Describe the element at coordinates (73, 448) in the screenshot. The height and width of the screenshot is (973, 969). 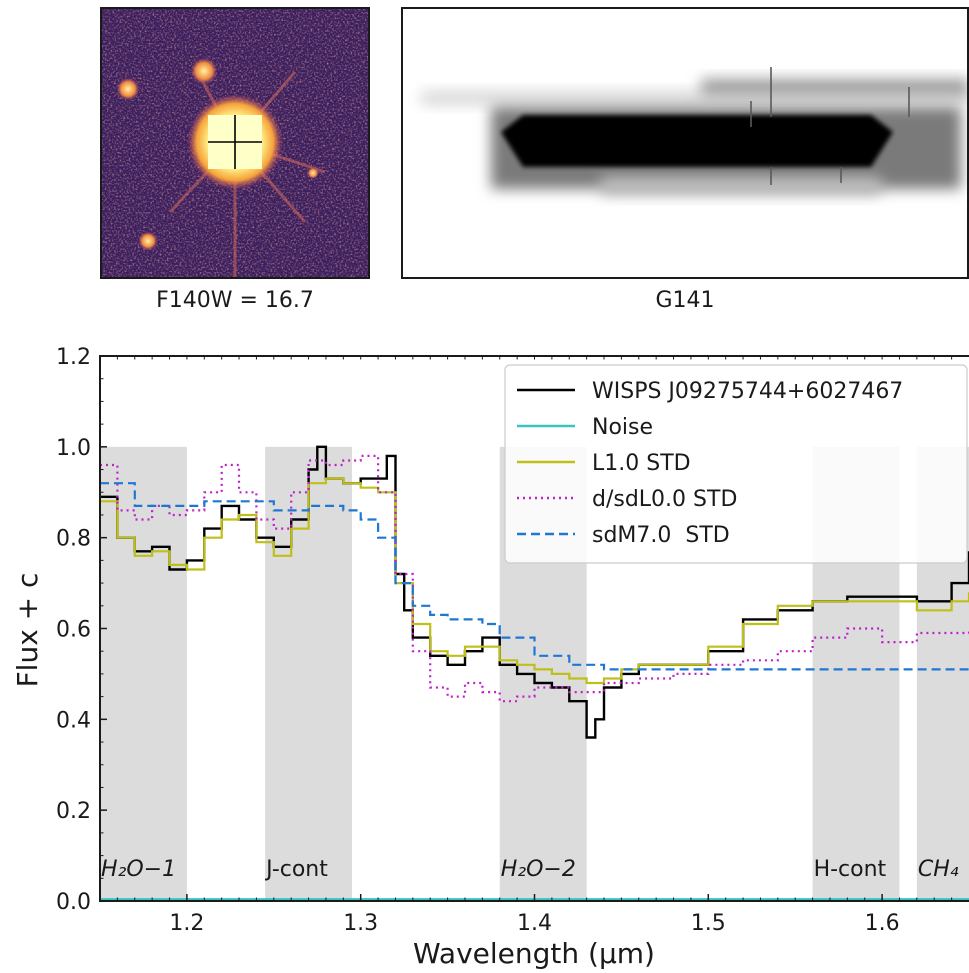
I see `y-tick-label-5: 1.0` at that location.